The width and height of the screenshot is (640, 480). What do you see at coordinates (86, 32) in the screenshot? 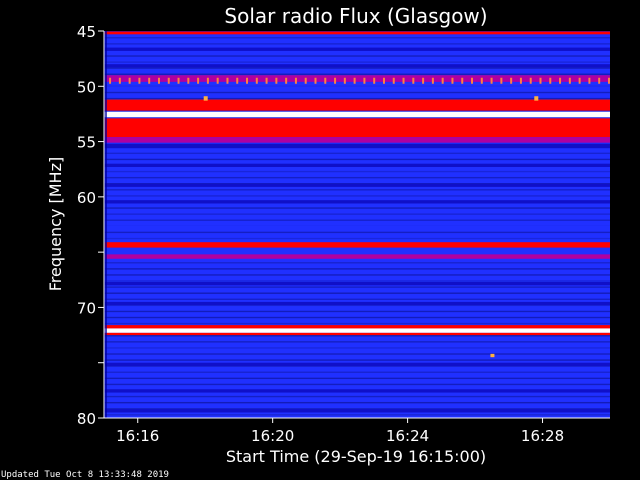
I see `y-tick-label: 45` at bounding box center [86, 32].